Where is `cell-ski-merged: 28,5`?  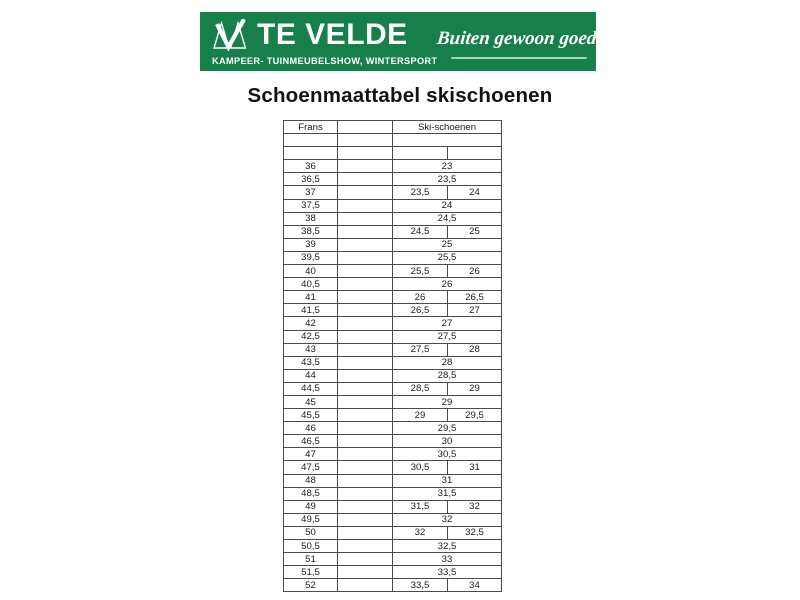
cell-ski-merged: 28,5 is located at coordinates (447, 375).